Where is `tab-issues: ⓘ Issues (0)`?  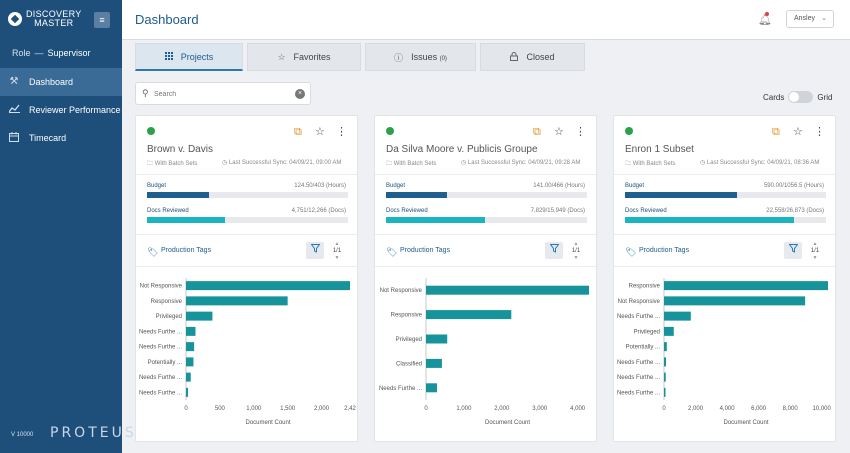
tab-issues: ⓘ Issues (0) is located at coordinates (420, 57).